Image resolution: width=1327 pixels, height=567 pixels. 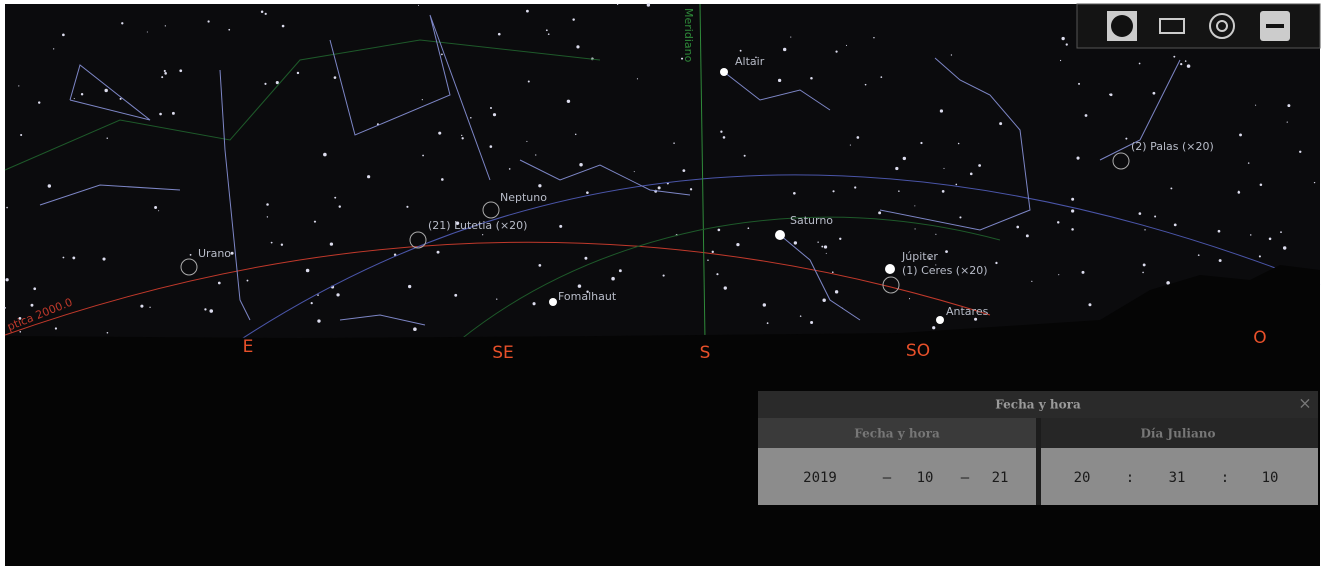 What do you see at coordinates (919, 256) in the screenshot?
I see `object-label: Júpiter` at bounding box center [919, 256].